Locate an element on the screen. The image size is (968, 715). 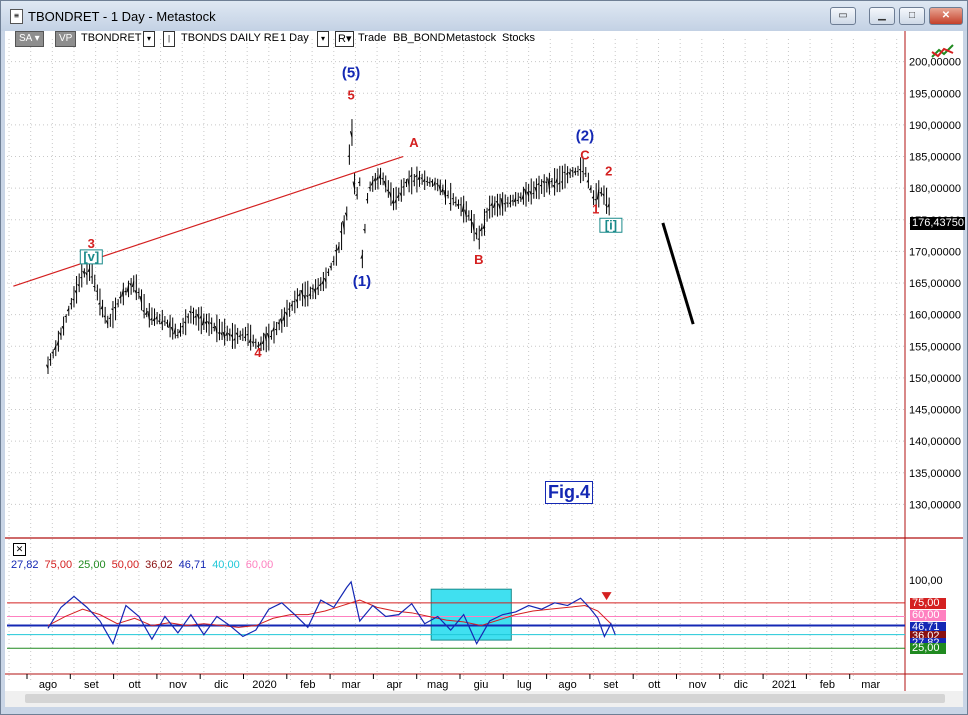
scrollbar-thumb is located at coordinates (485, 698).